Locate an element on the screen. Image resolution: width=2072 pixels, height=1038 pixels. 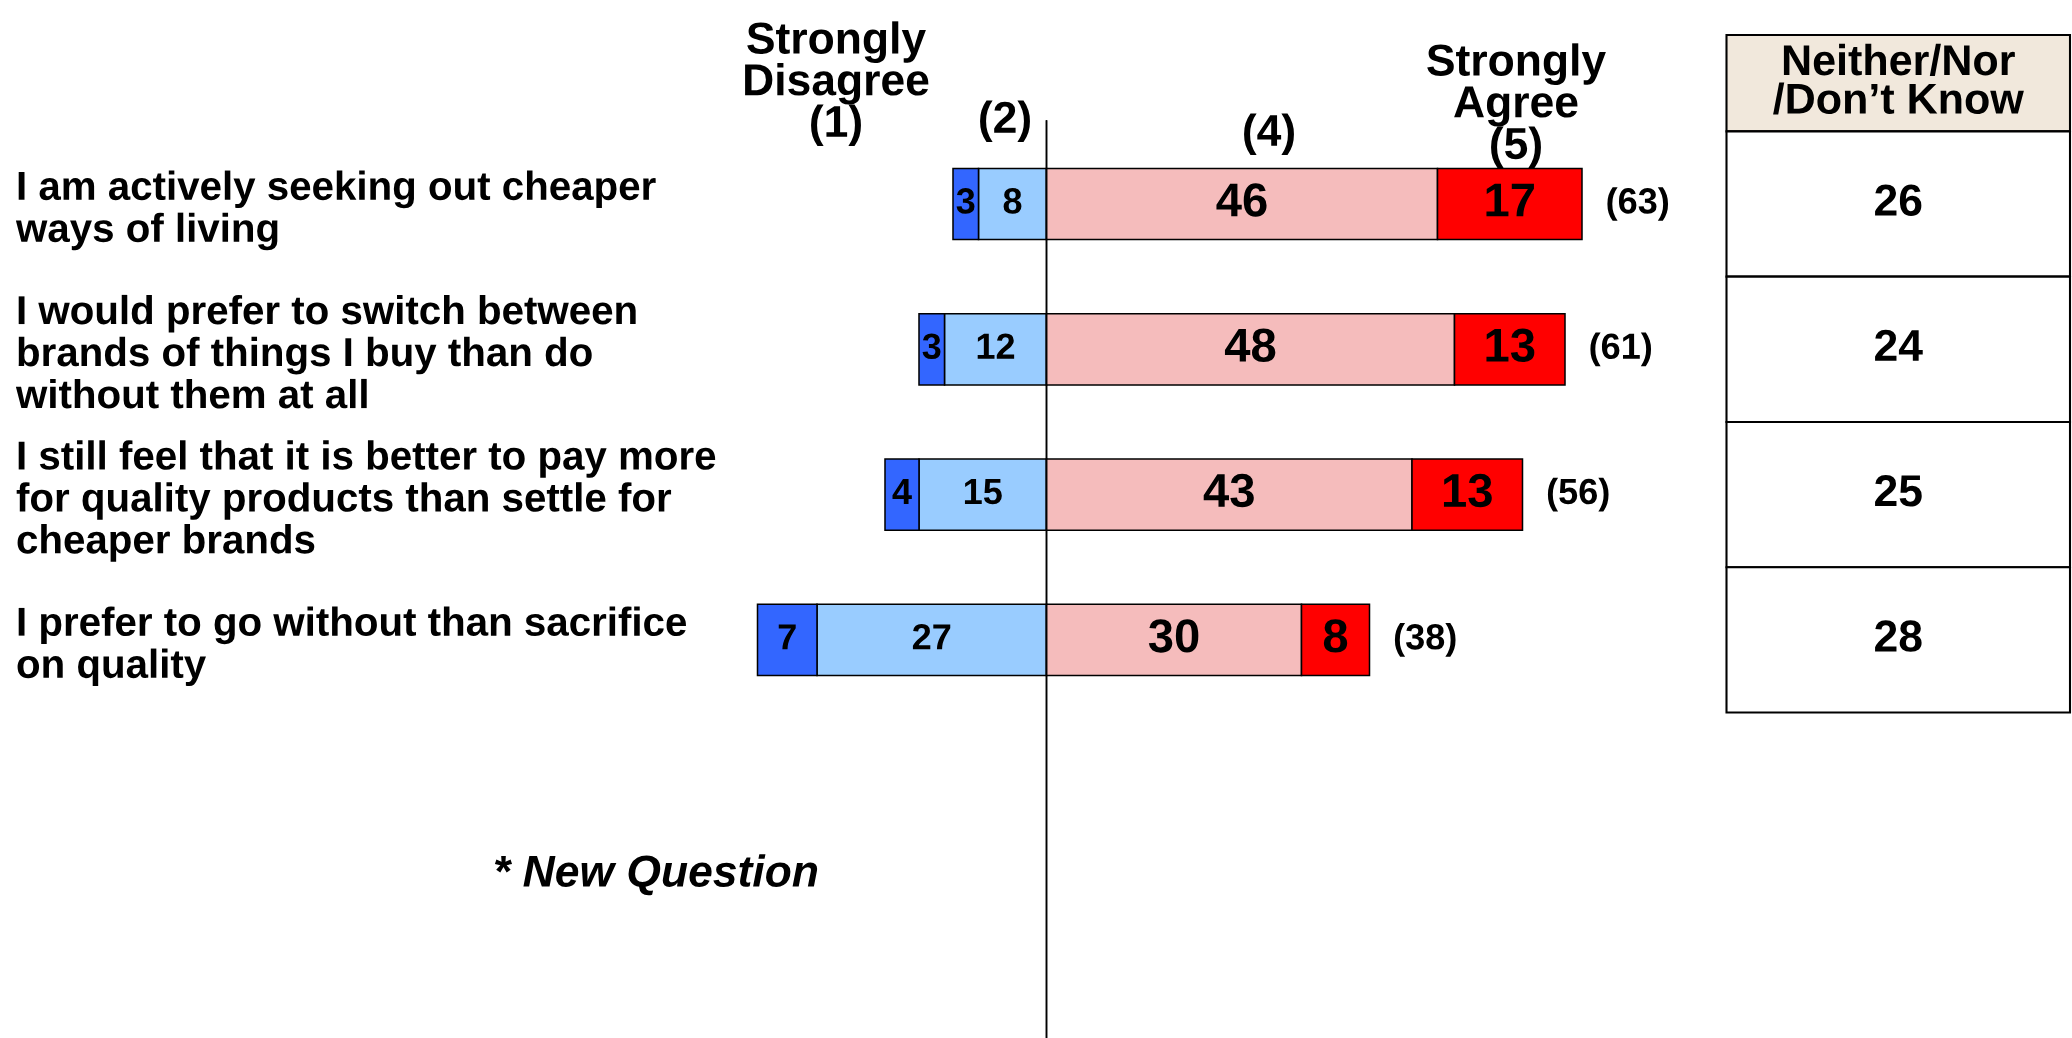
series-label: (2) is located at coordinates (1005, 121).